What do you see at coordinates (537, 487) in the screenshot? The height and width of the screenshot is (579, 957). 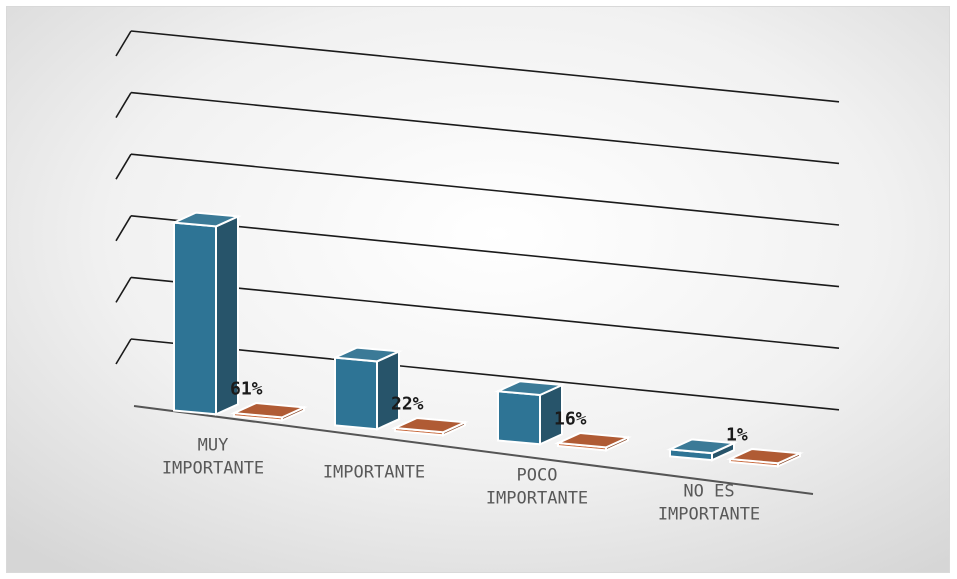 I see `category-label: POCO IMPORTANTE` at bounding box center [537, 487].